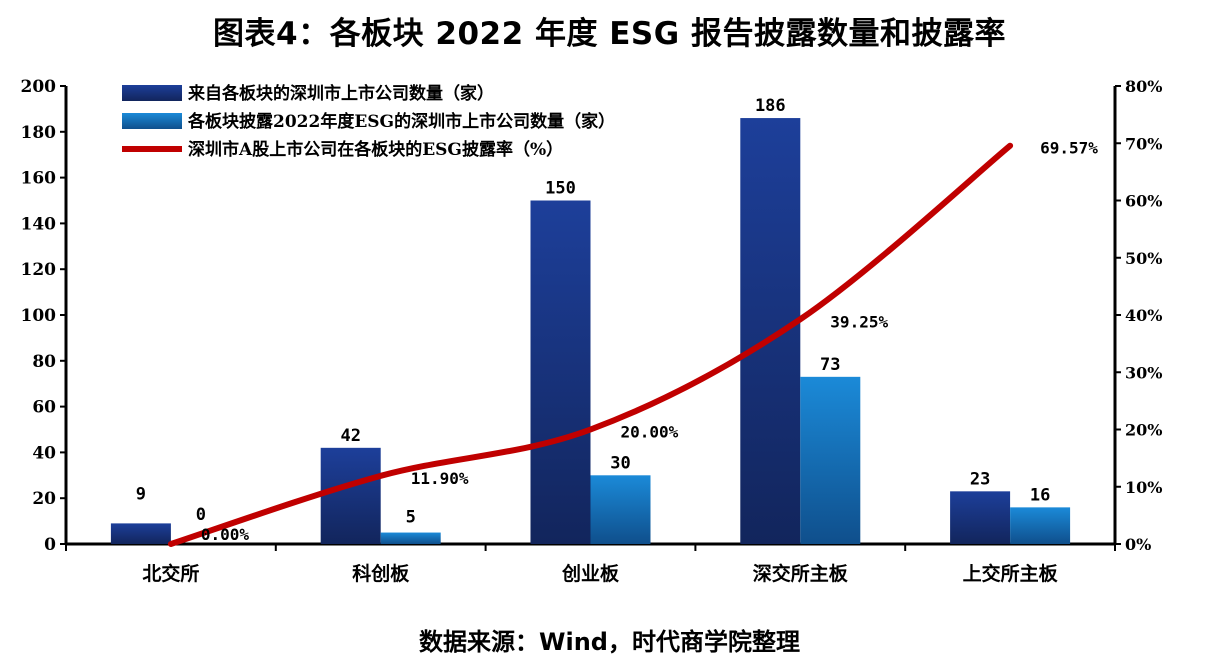  I want to click on left-tick-label: 0, so click(50, 545).